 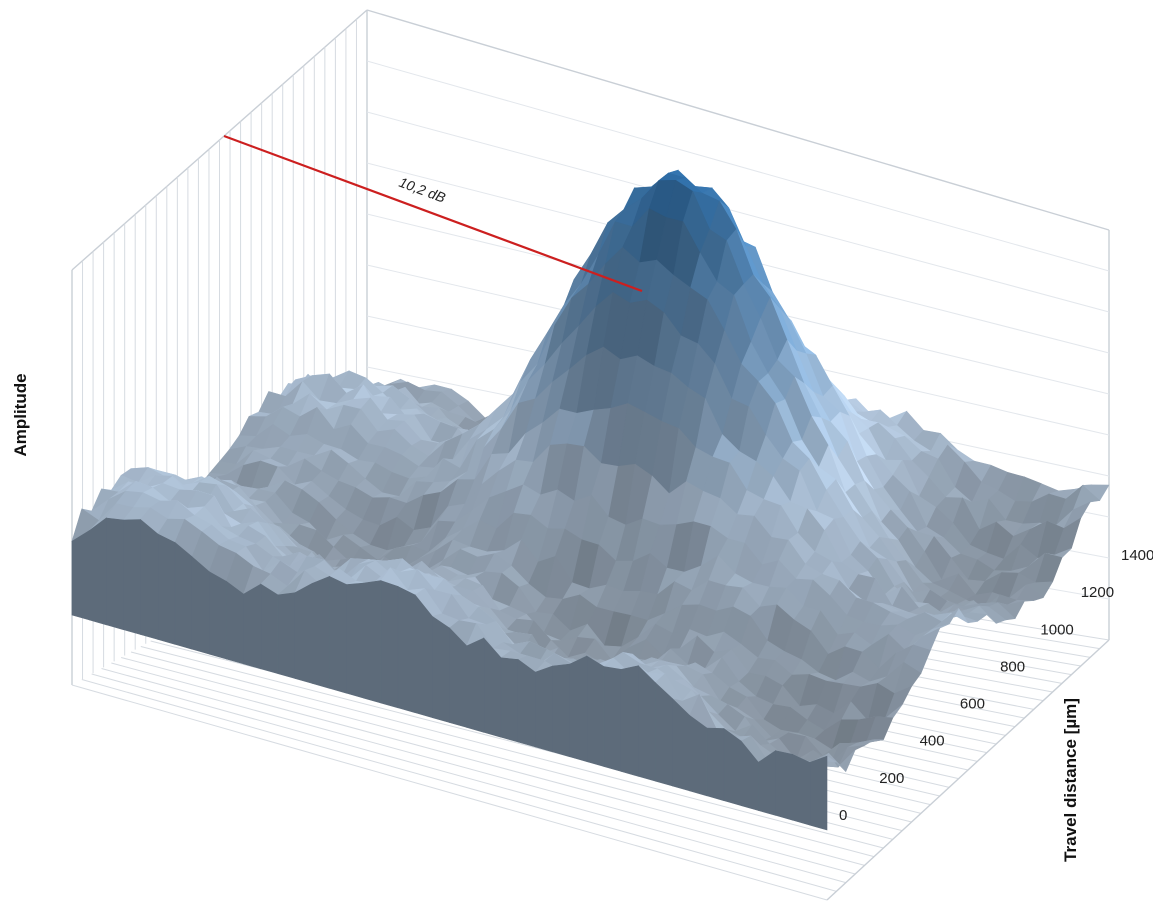 I want to click on back-wall-gridline, so click(x=738, y=212).